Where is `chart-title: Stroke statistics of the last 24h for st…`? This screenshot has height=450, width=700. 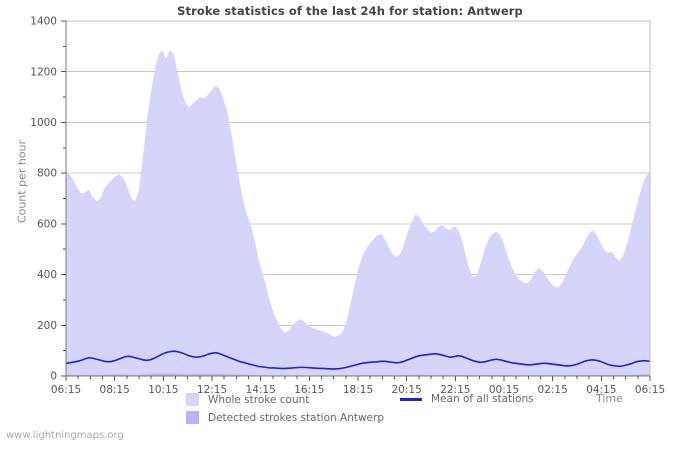
chart-title: Stroke statistics of the last 24h for st… is located at coordinates (350, 11).